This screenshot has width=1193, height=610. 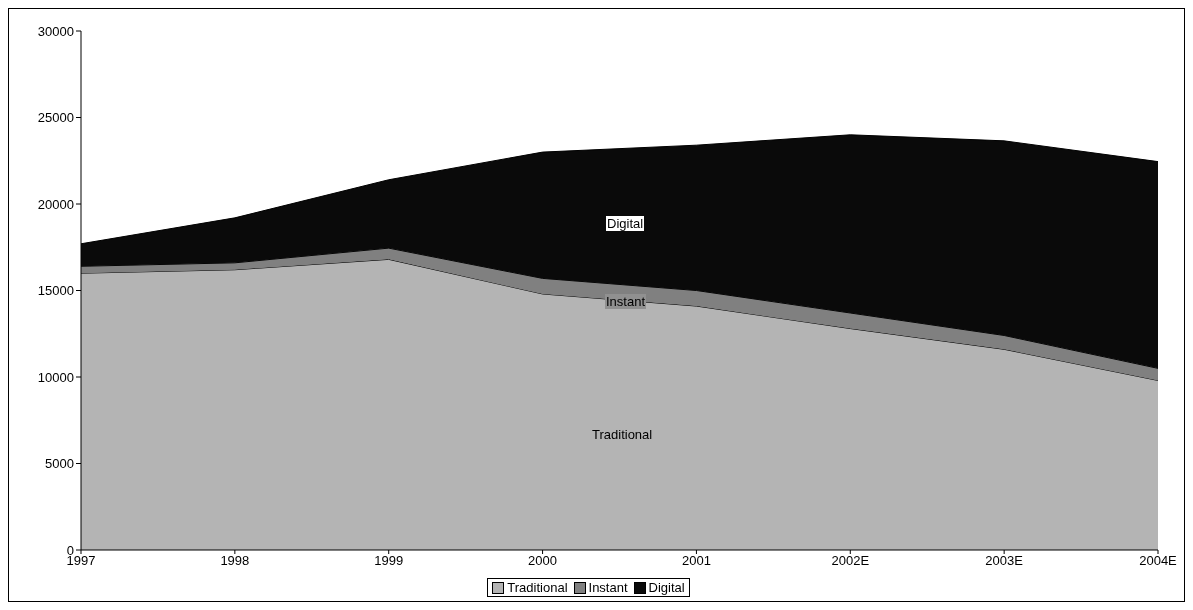 I want to click on y-tick-label: 20000, so click(x=55, y=204).